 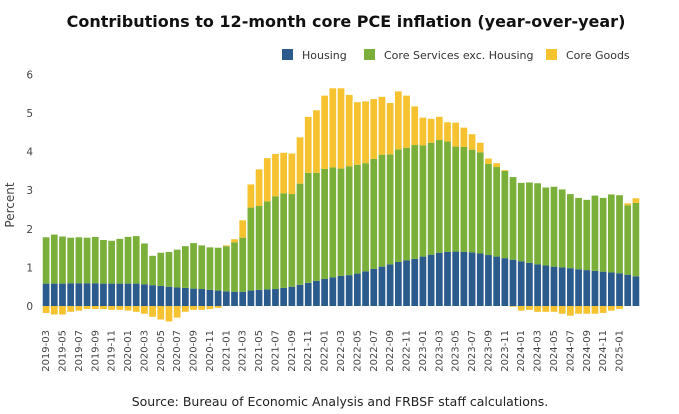 What do you see at coordinates (324, 55) in the screenshot?
I see `legend-label: Housing` at bounding box center [324, 55].